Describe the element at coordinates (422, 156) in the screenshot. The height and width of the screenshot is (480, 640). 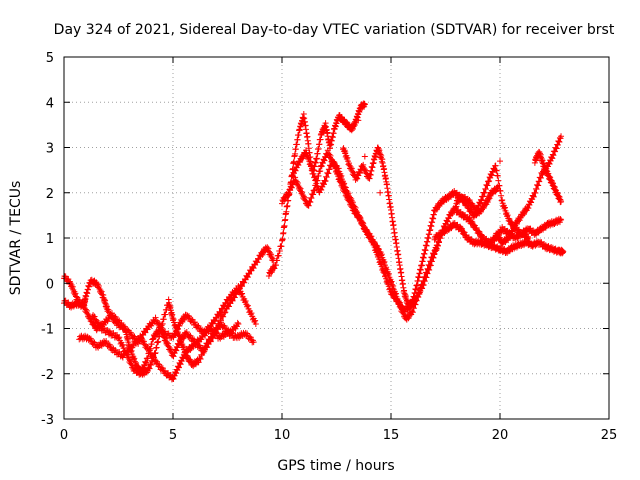
I see `series-outliers` at that location.